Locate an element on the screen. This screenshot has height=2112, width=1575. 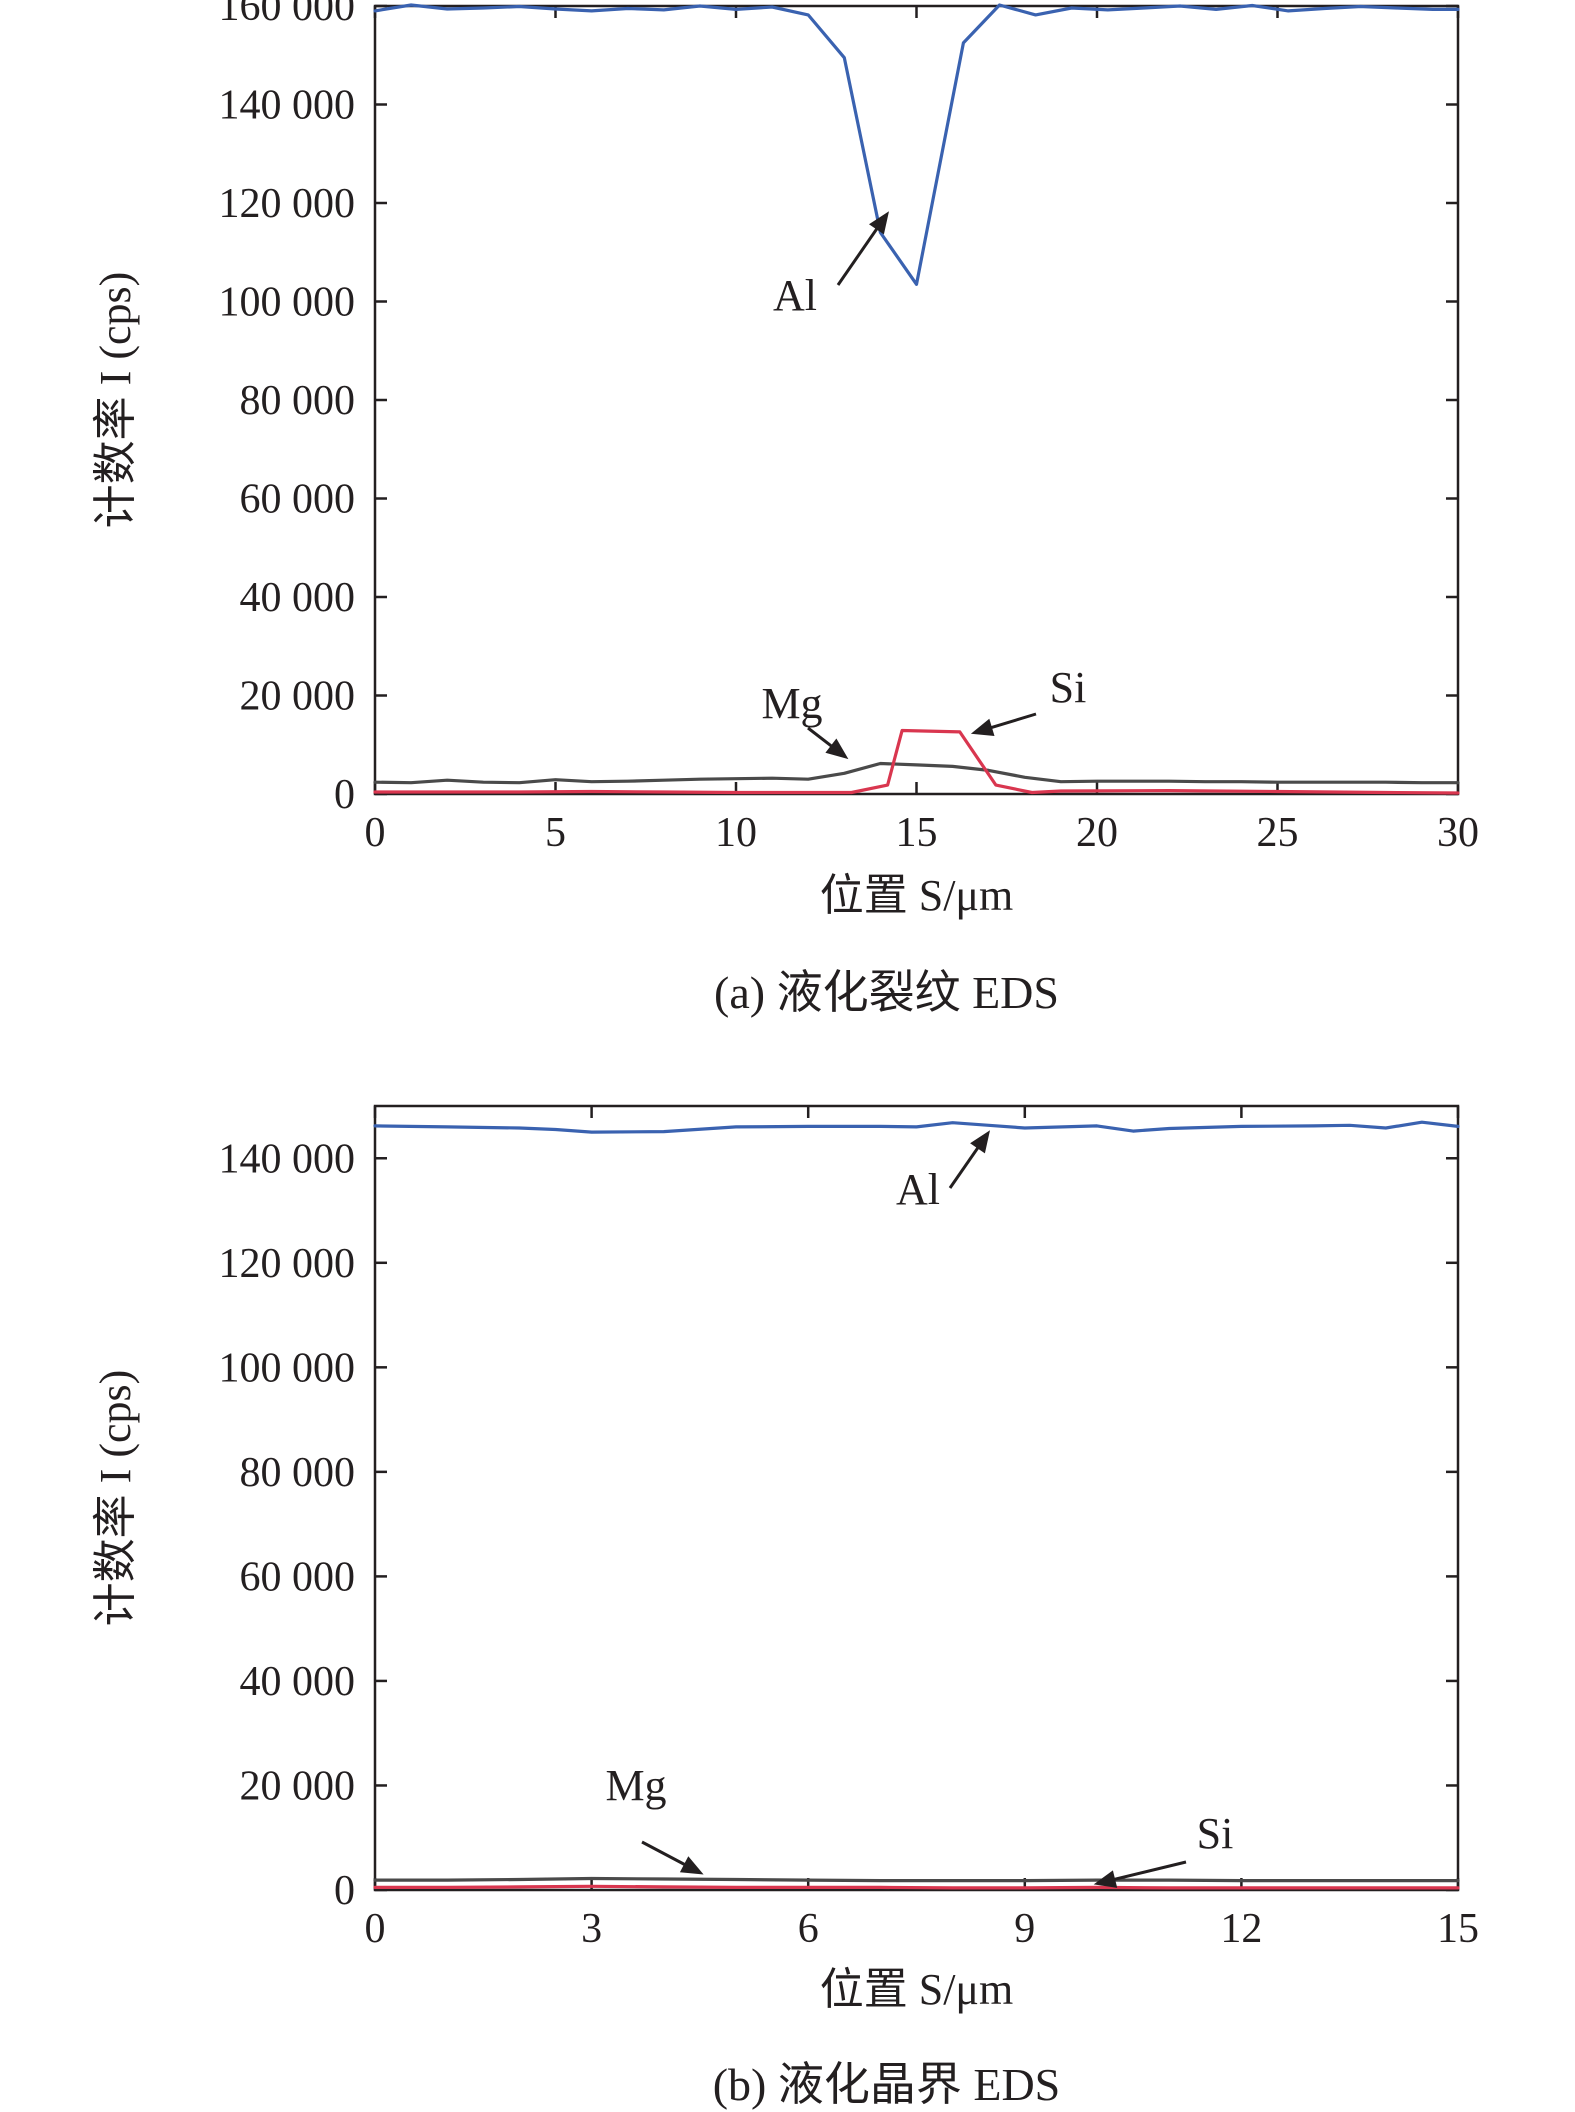
x-tick-label: 10 is located at coordinates (736, 833).